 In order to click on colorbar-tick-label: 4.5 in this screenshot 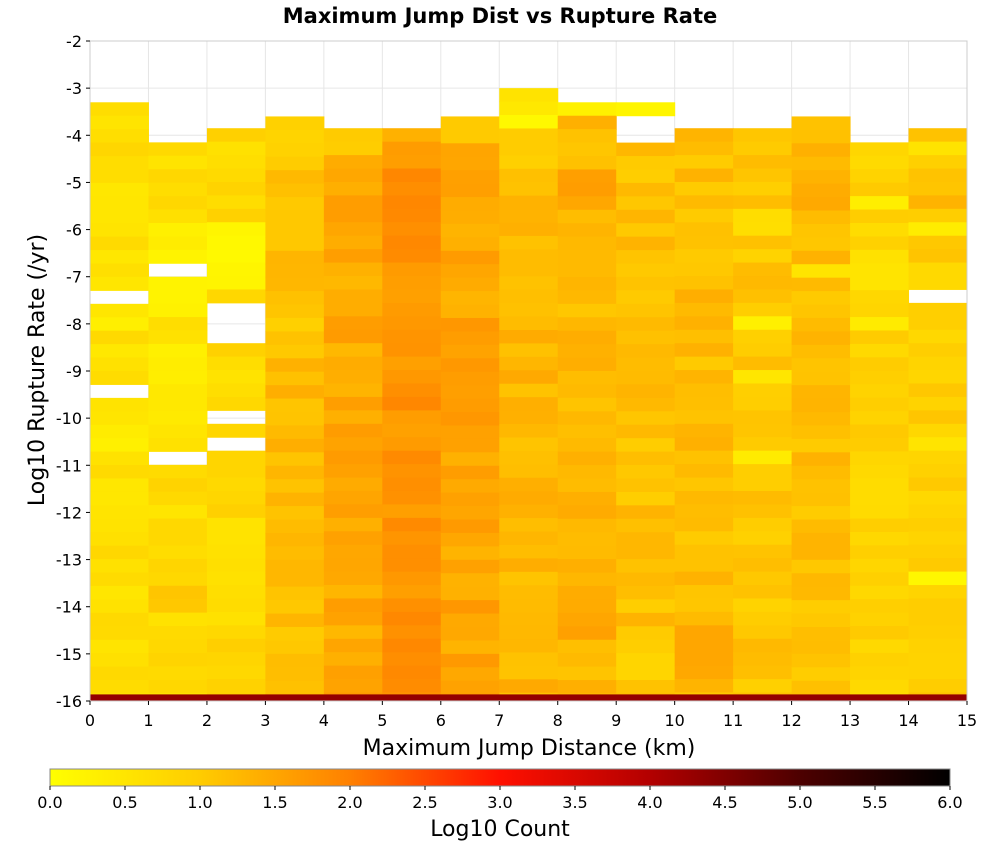, I will do `click(724, 802)`.